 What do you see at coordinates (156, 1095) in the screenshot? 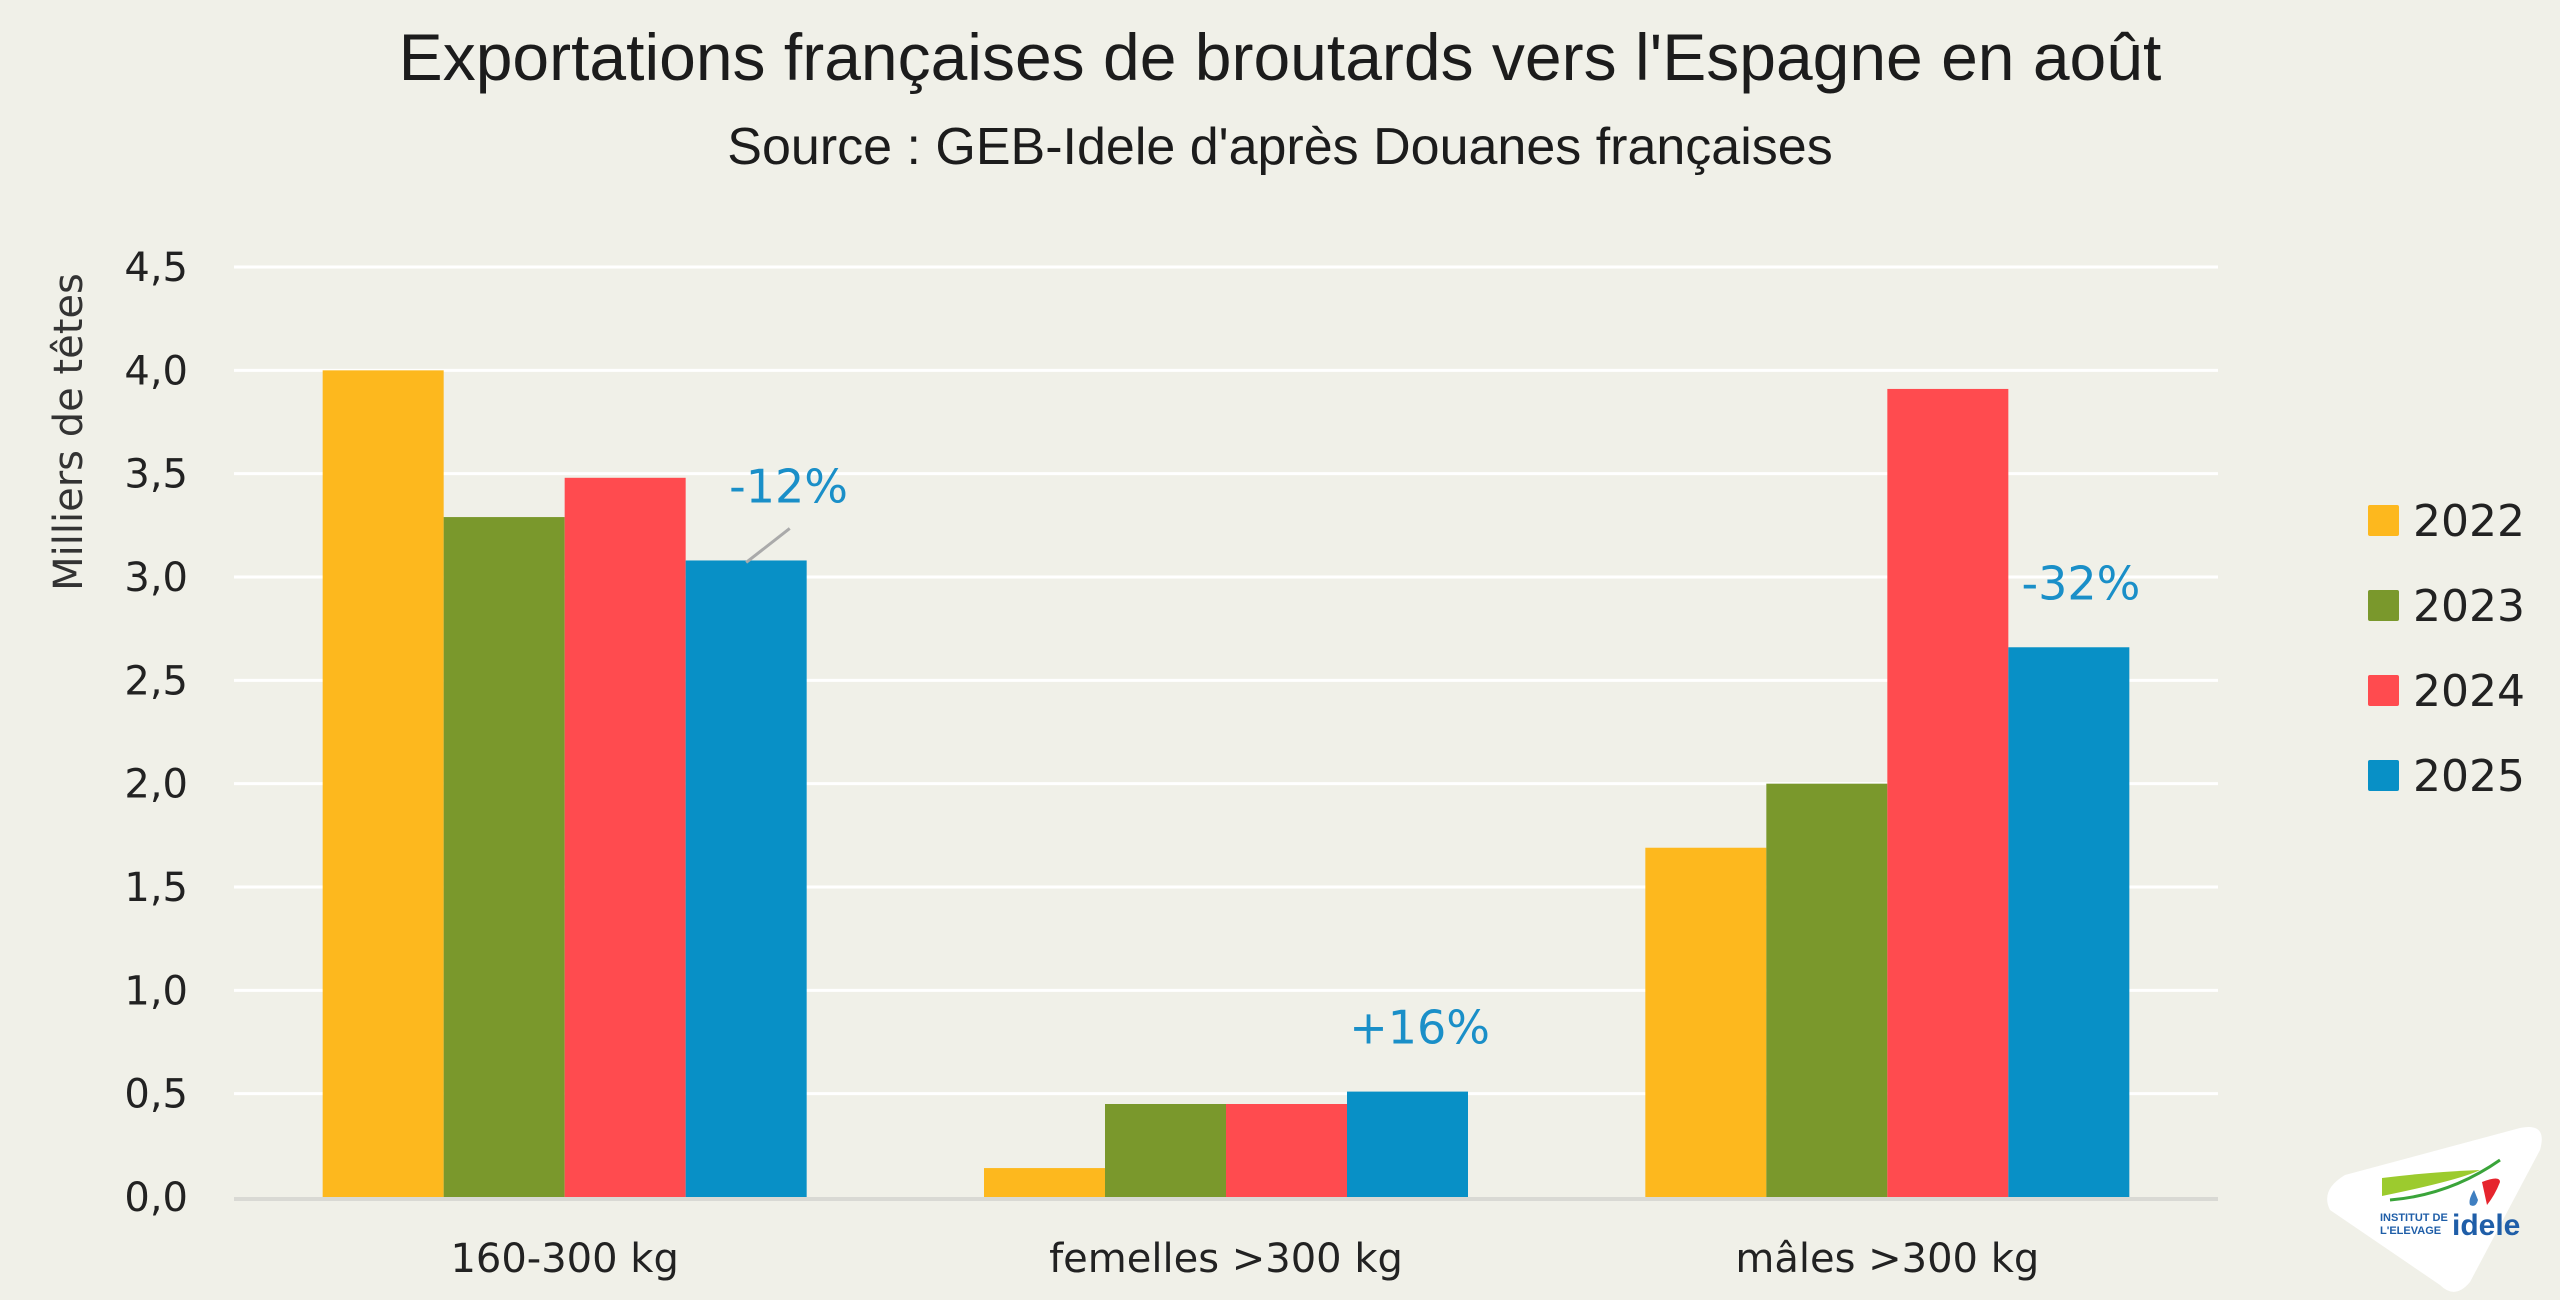
I see `y-tick-label: 0,5` at bounding box center [156, 1095].